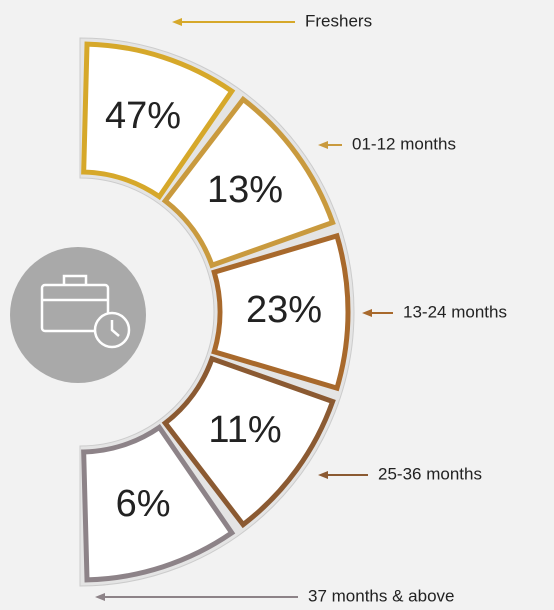  What do you see at coordinates (244, 430) in the screenshot?
I see `percent-label: 11%` at bounding box center [244, 430].